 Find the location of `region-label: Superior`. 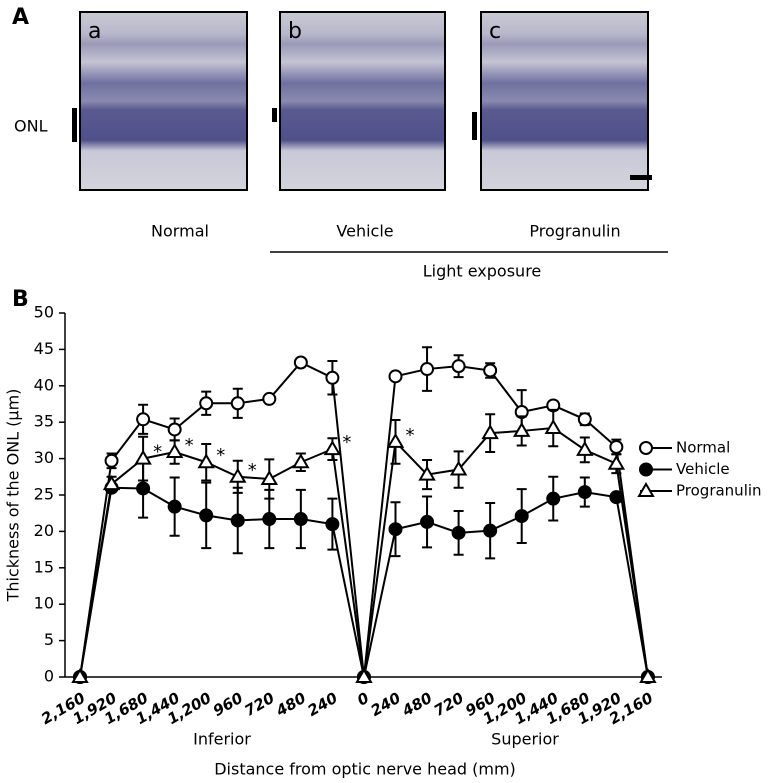

region-label: Superior is located at coordinates (525, 739).